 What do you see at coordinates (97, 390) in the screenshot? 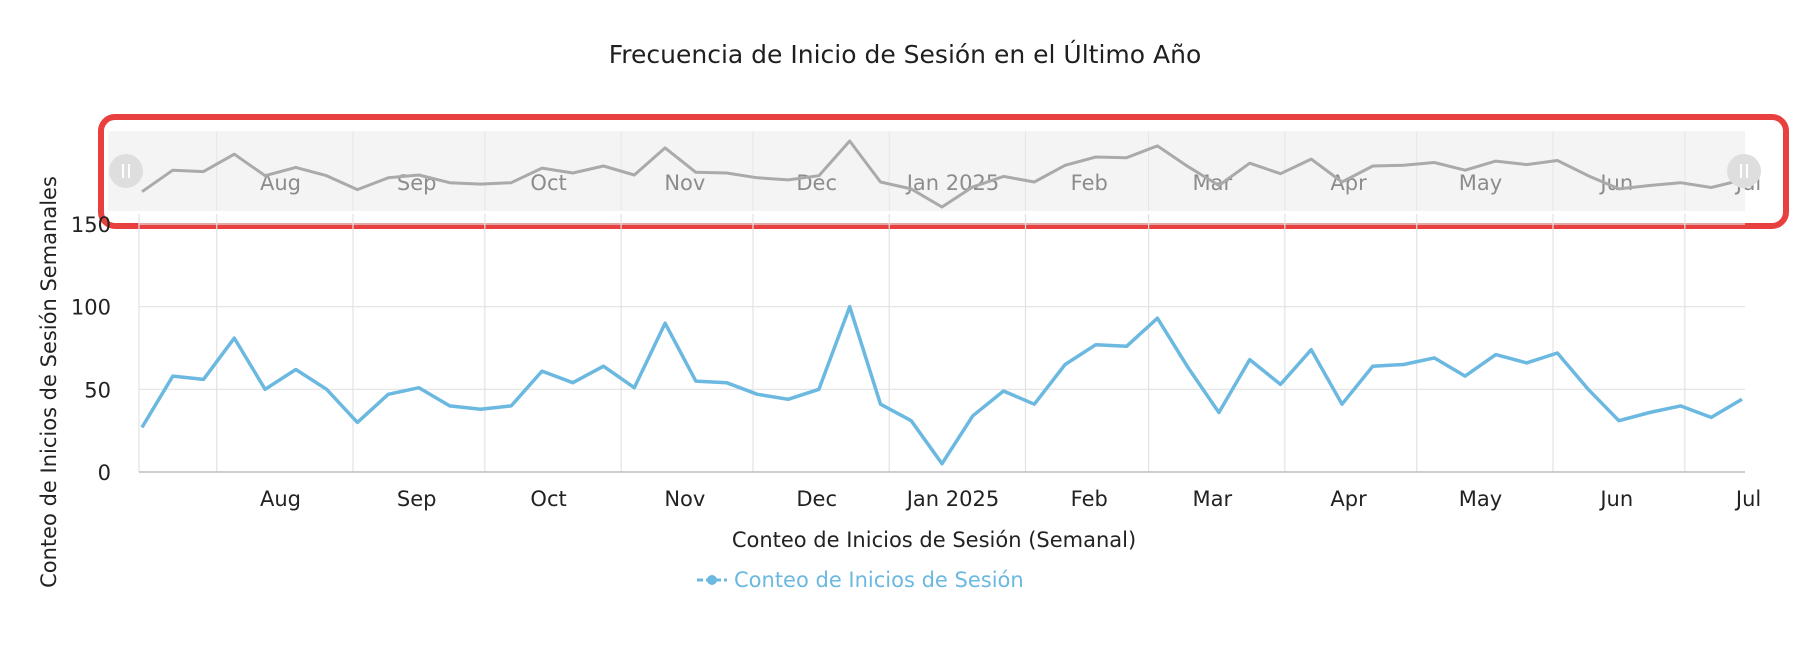
I see `y-tick-label: 50` at bounding box center [97, 390].